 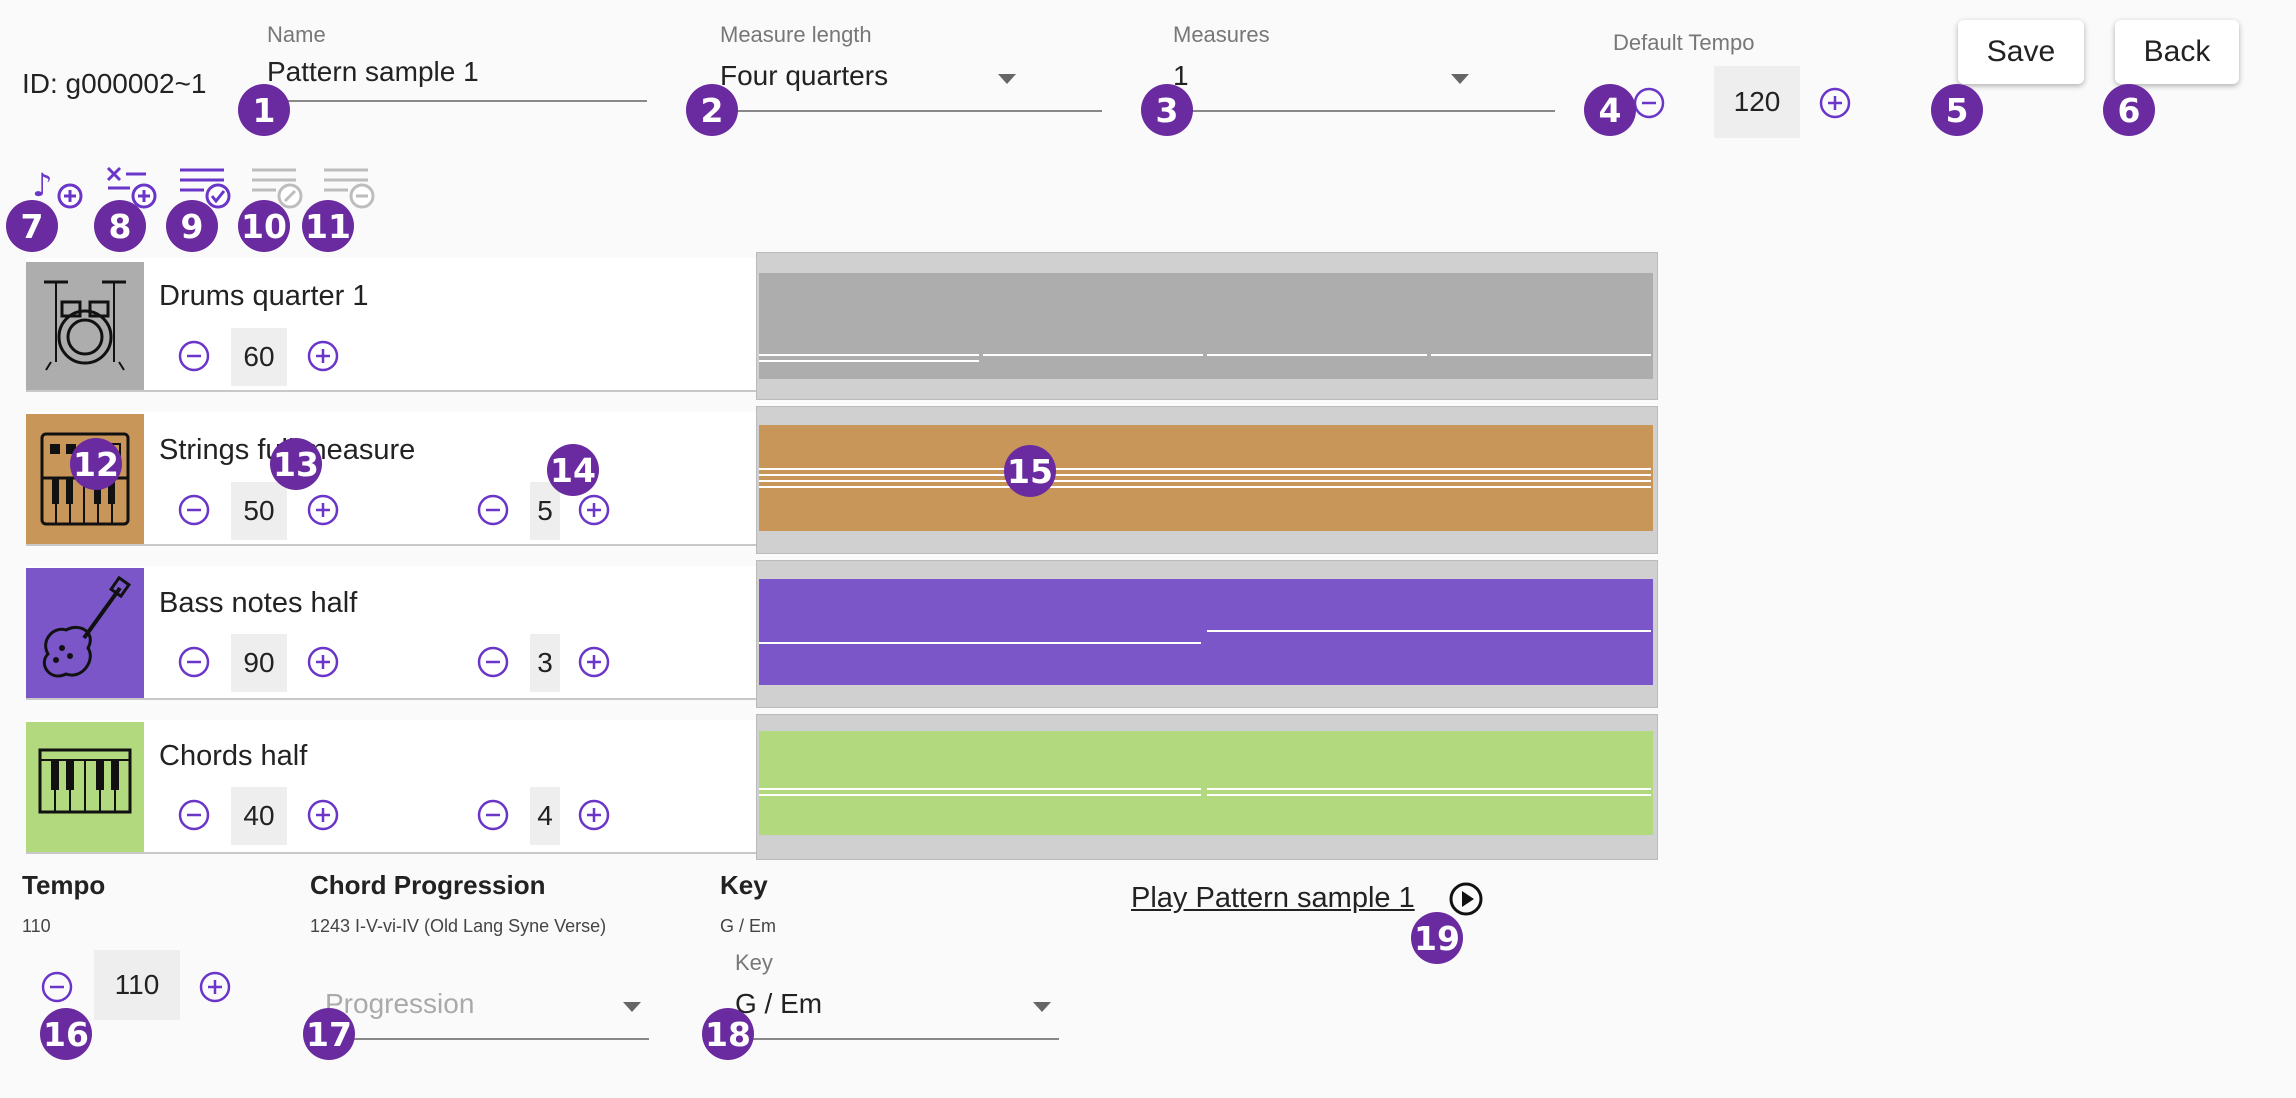 I want to click on edit-track-icon, so click(x=277, y=188).